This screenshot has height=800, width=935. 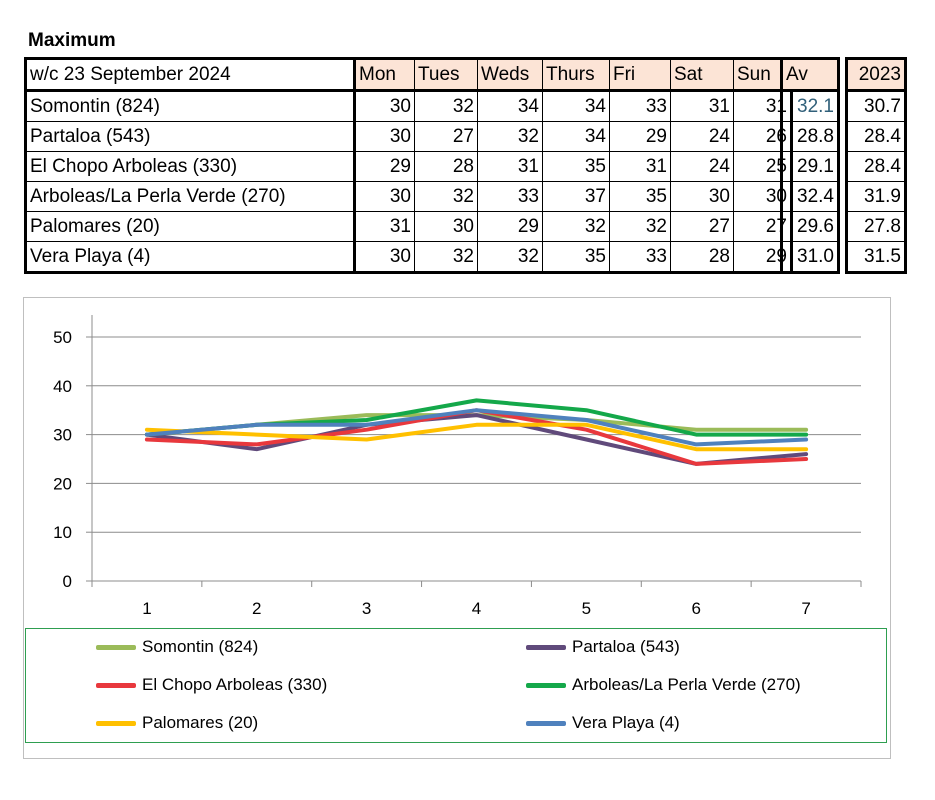 I want to click on av-row: 28.8, so click(x=810, y=136).